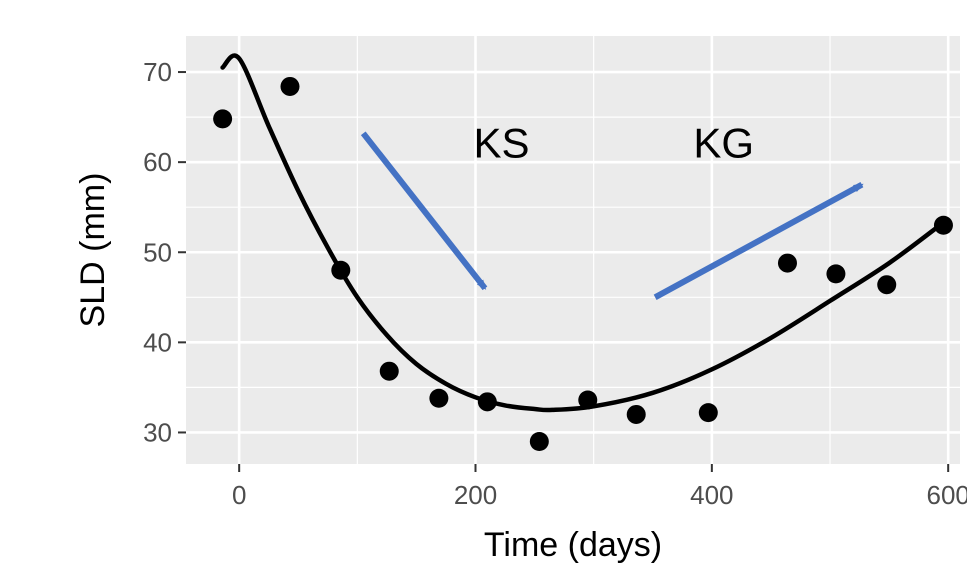 The image size is (967, 577). Describe the element at coordinates (723, 143) in the screenshot. I see `annotation-label: KG` at that location.